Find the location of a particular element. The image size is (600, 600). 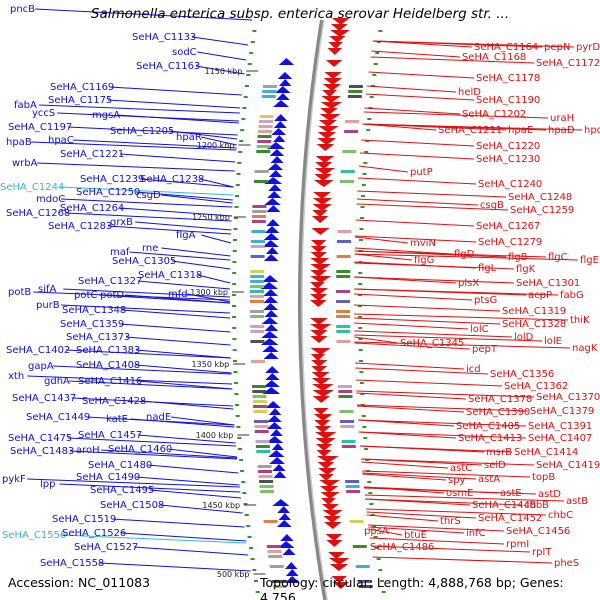

right-gene-label: hpcD is located at coordinates (592, 130).